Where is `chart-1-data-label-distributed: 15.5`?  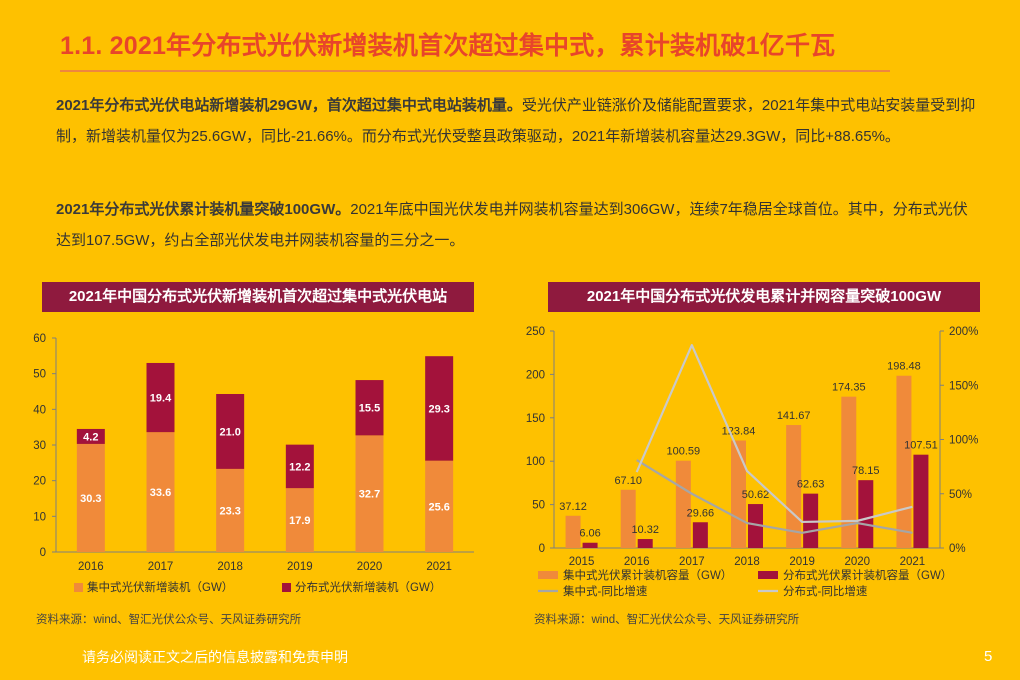 chart-1-data-label-distributed: 15.5 is located at coordinates (369, 409).